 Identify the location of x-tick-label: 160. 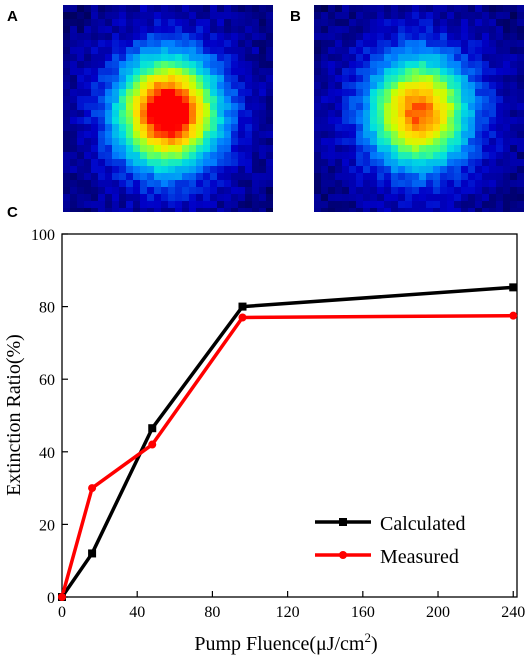
(363, 612).